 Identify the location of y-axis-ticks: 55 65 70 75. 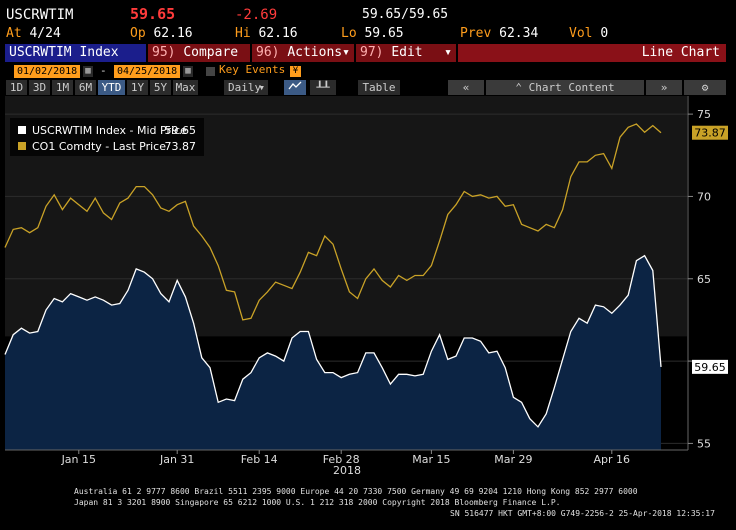
(699, 279).